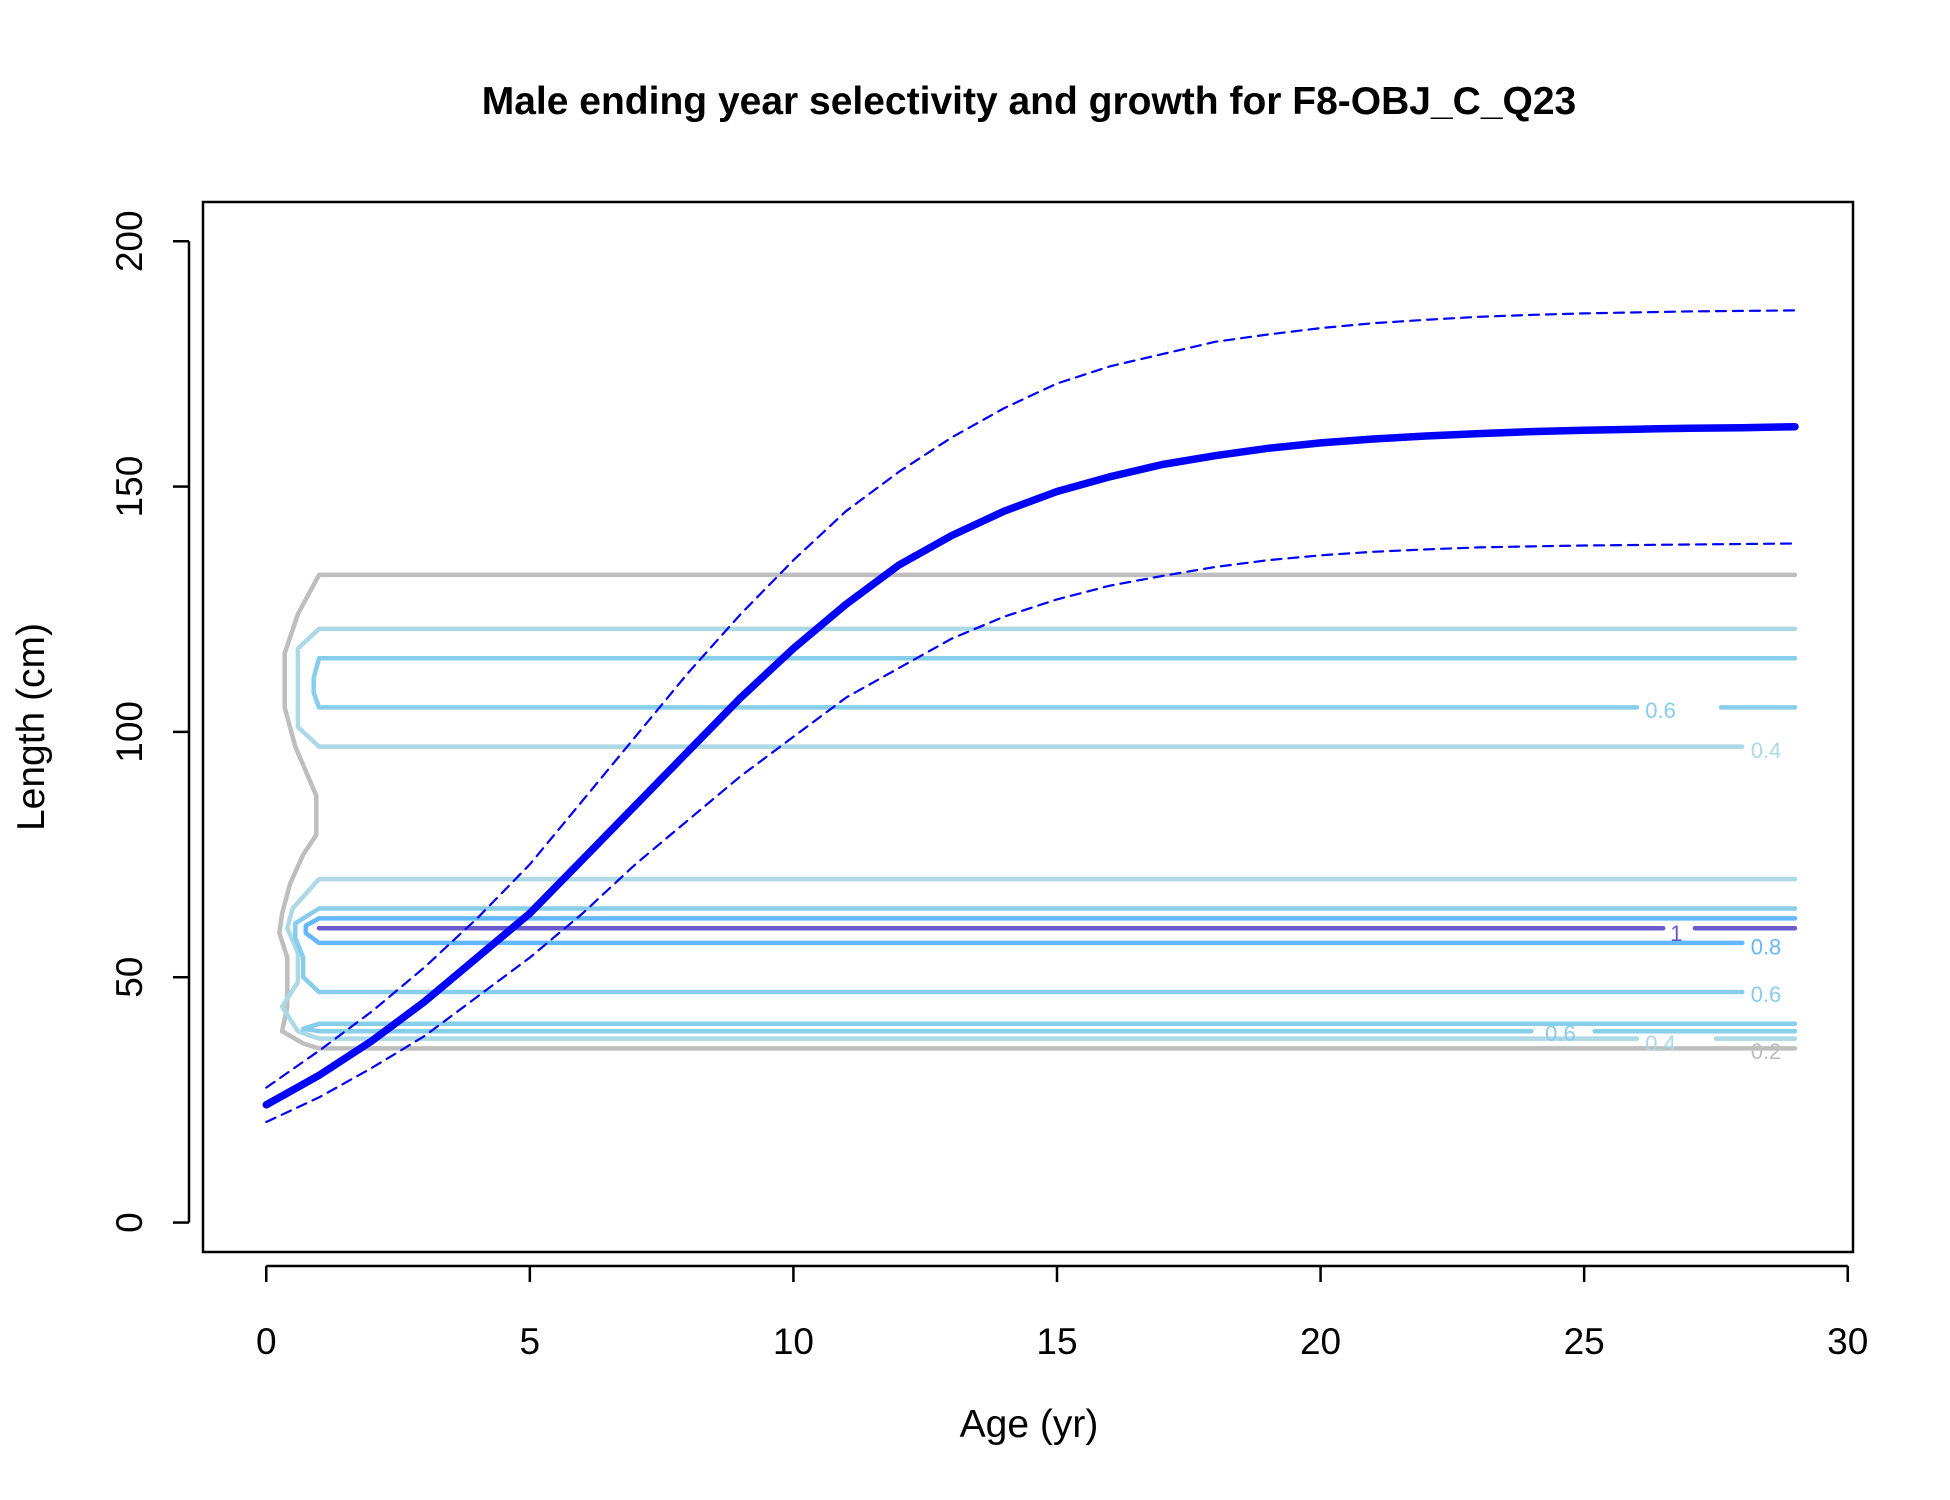 The width and height of the screenshot is (1950, 1500). Describe the element at coordinates (129, 241) in the screenshot. I see `y-tick-label-200: 200` at that location.